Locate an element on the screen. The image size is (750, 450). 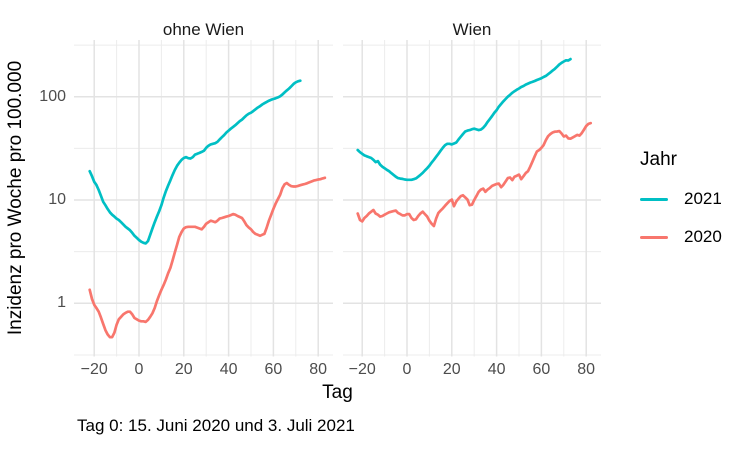
y-tick-label: 100 is located at coordinates (52, 96).